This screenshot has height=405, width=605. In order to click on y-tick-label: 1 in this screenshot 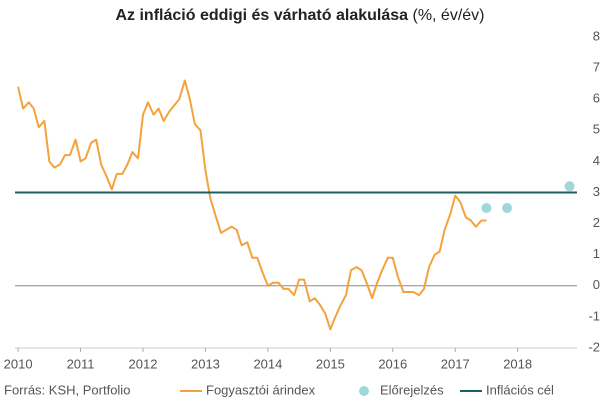, I will do `click(596, 253)`.